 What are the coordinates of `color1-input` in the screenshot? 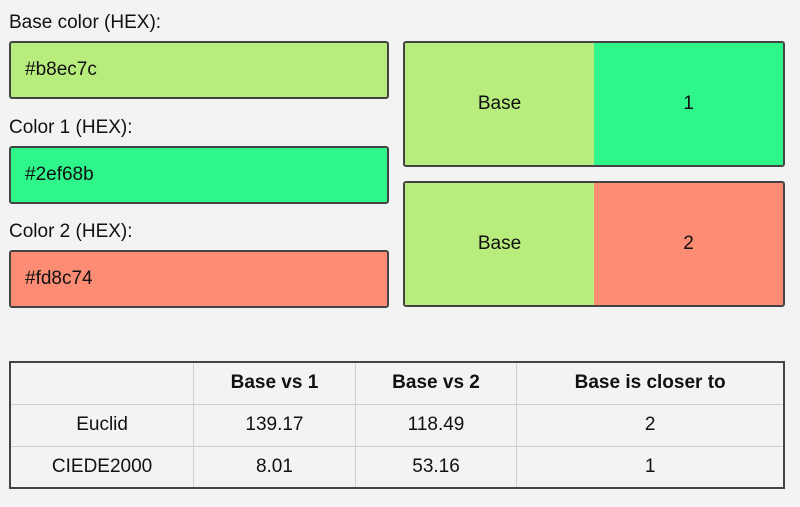 It's located at (199, 175).